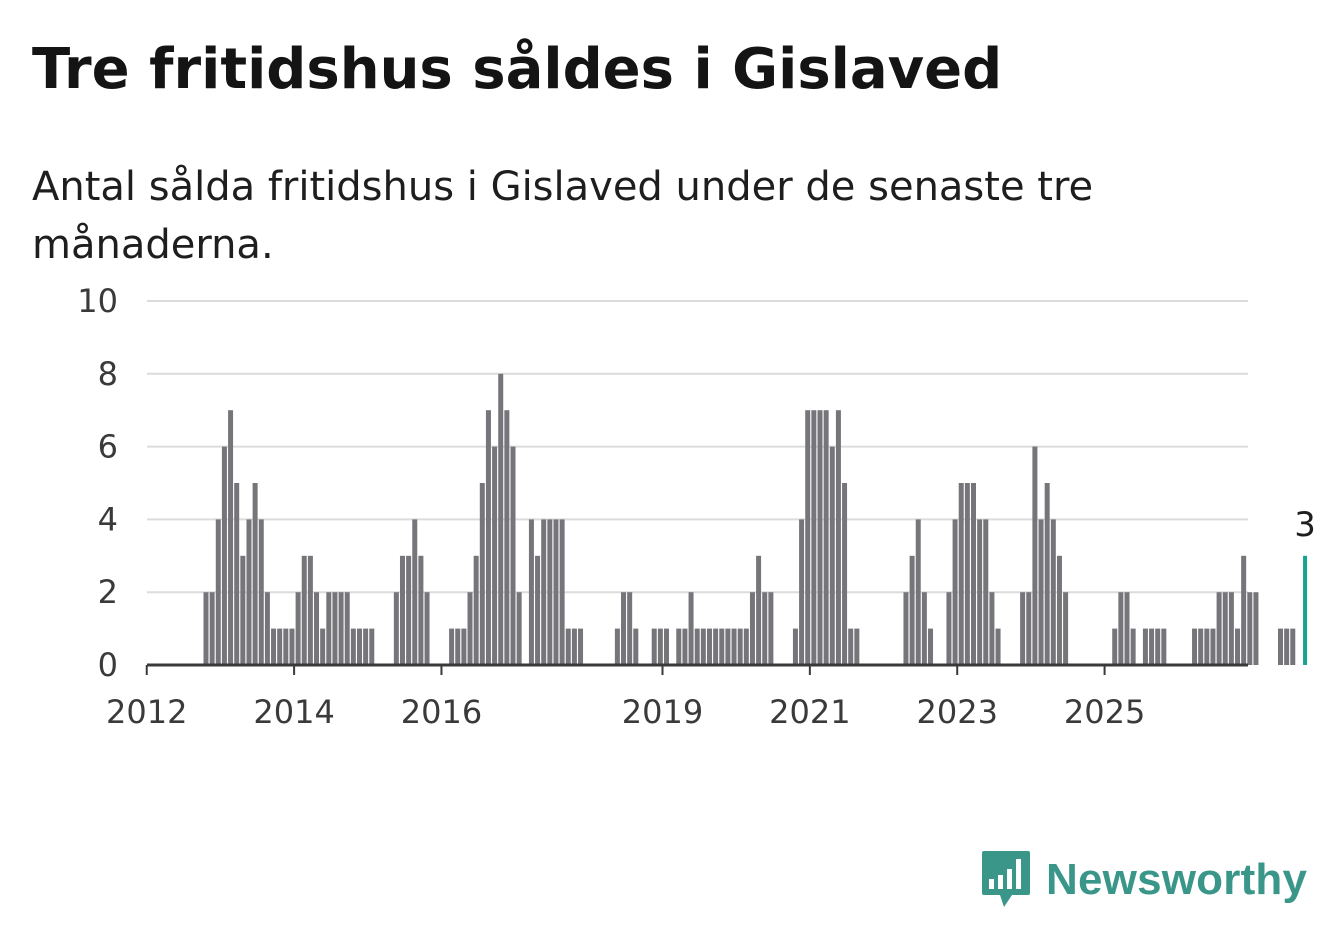  Describe the element at coordinates (1177, 879) in the screenshot. I see `brand-name: Newsworthy` at that location.